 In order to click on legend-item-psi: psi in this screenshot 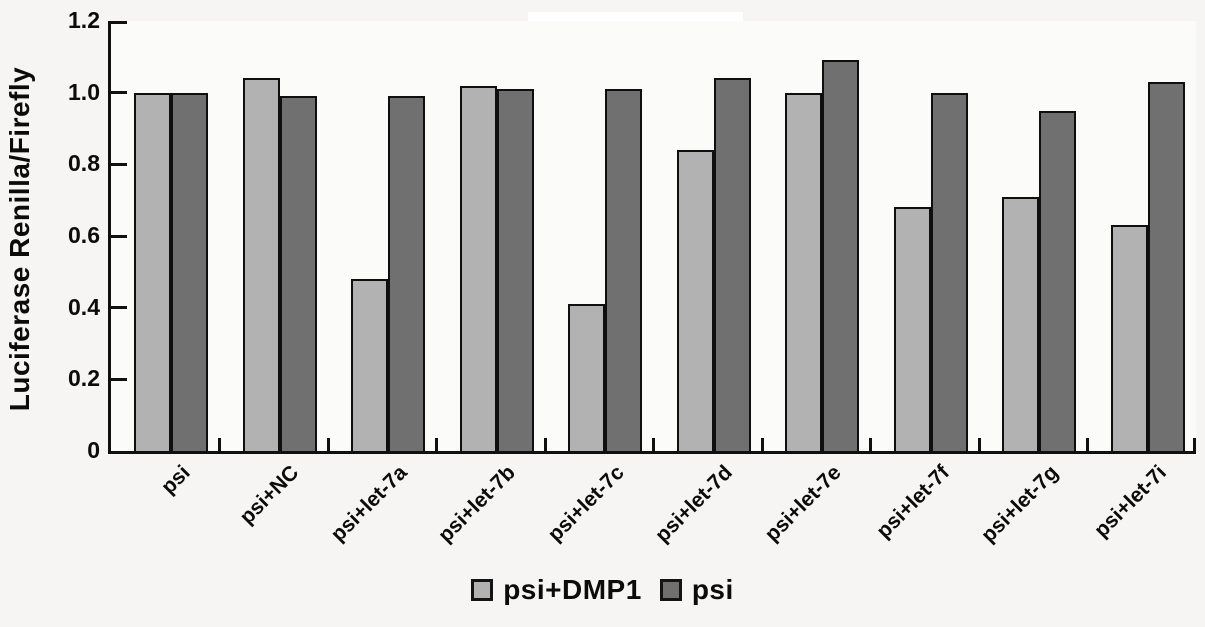, I will do `click(696, 590)`.